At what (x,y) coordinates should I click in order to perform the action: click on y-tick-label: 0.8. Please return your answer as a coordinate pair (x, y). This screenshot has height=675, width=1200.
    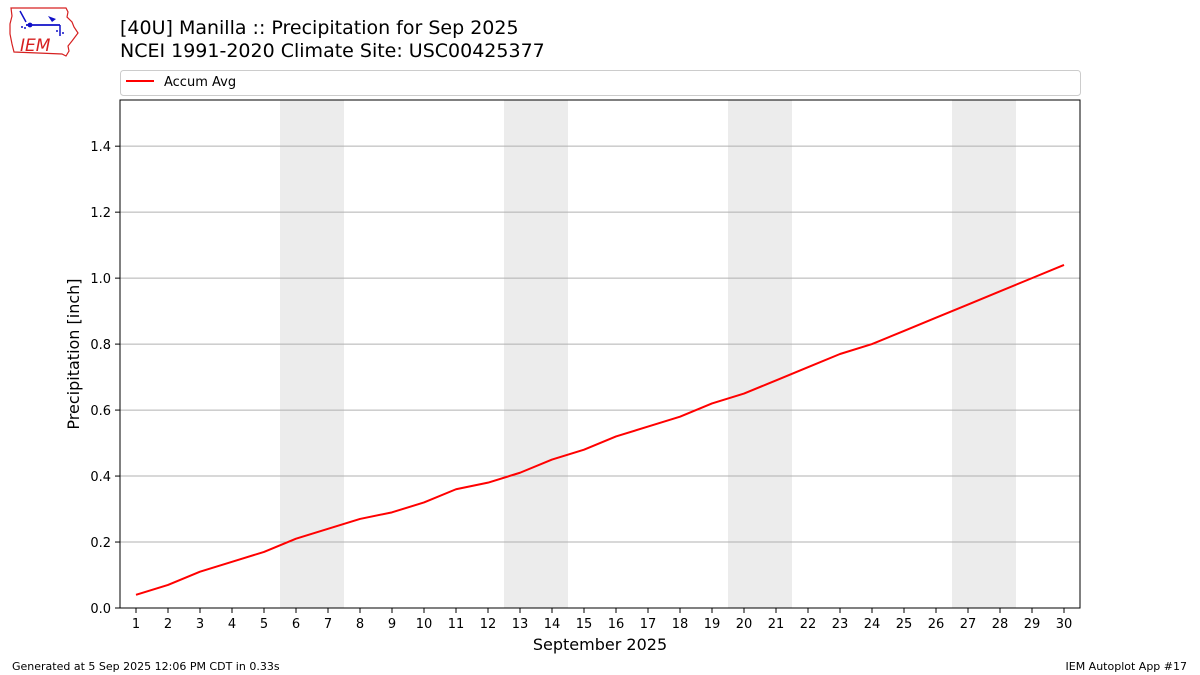
    Looking at the image, I should click on (100, 345).